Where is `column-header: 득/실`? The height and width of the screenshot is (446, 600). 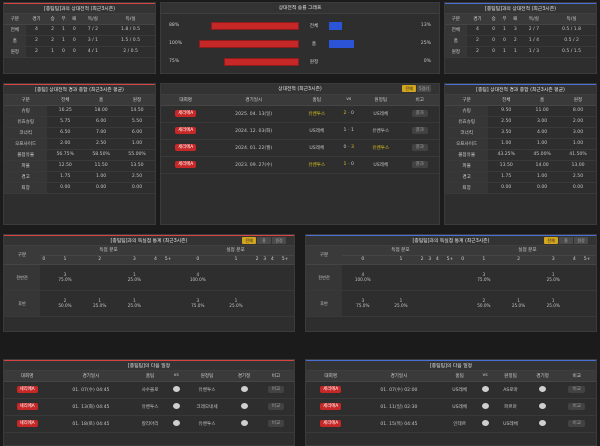
column-header: 득/실 is located at coordinates (93, 19).